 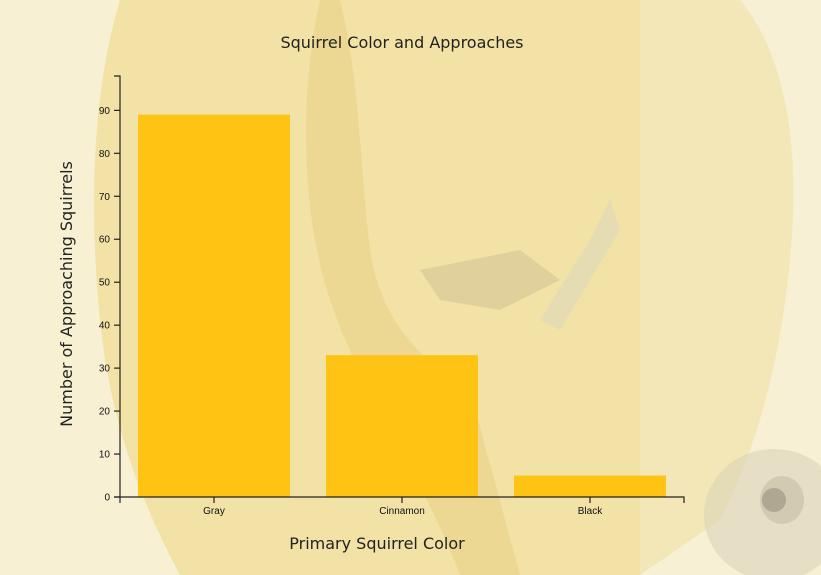 I want to click on y-tick-label: 30, so click(x=105, y=369).